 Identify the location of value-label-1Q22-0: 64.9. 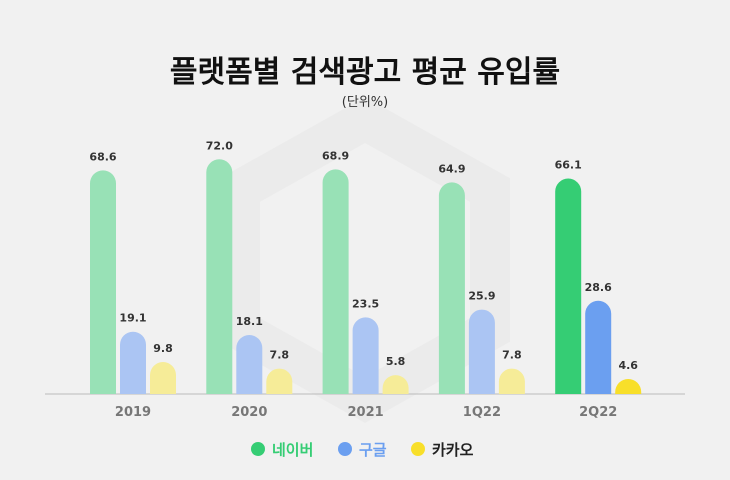
(451, 168).